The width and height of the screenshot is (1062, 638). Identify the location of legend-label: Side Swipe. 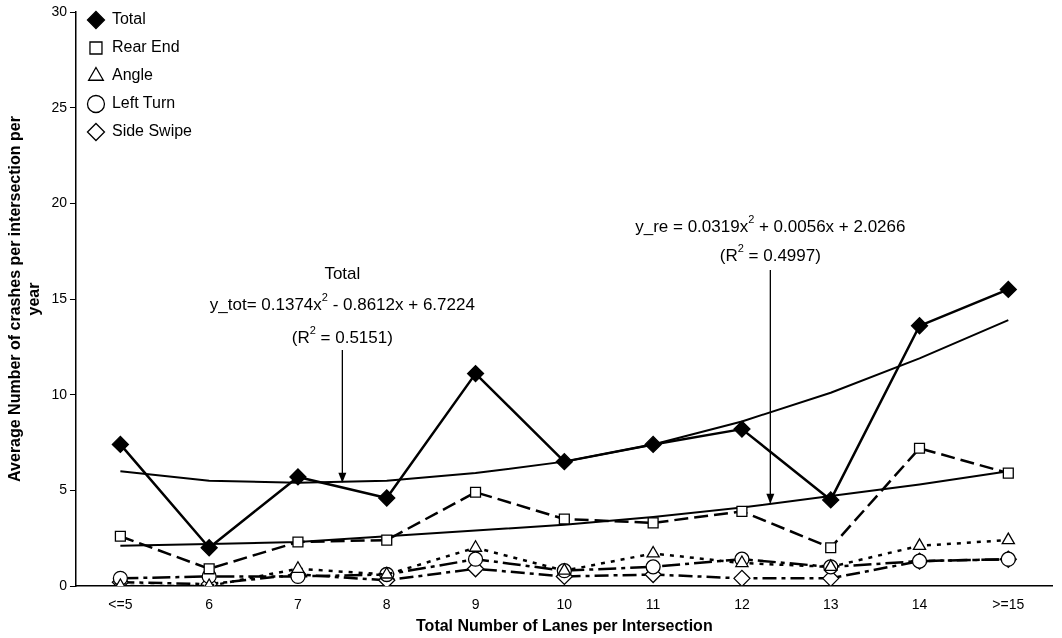
(152, 131).